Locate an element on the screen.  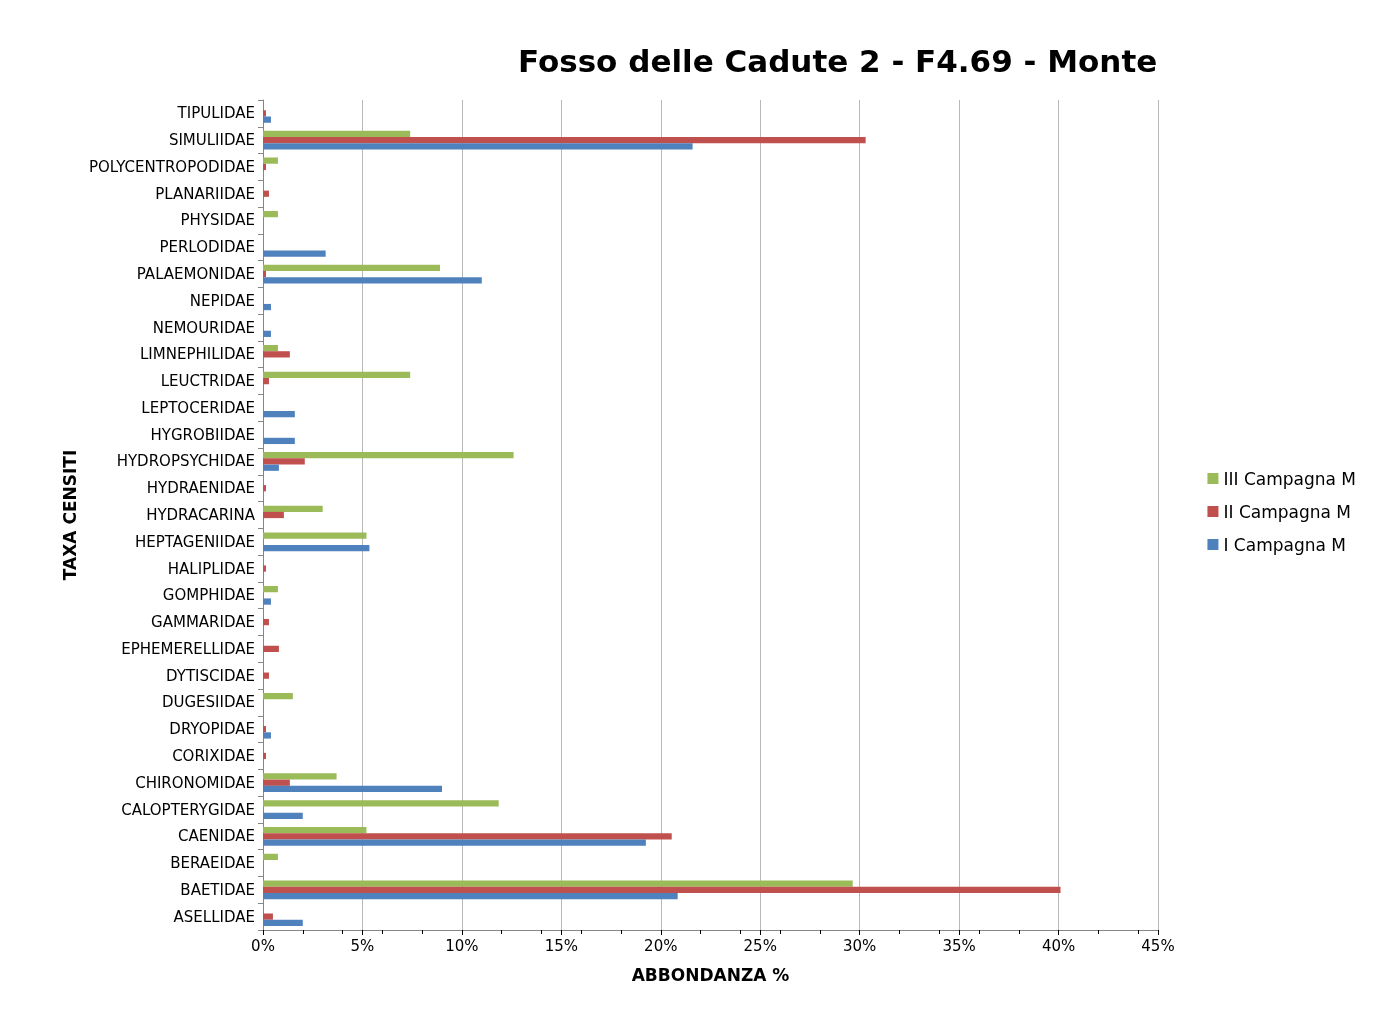
y-tick-label: DYTISCIDAE is located at coordinates (210, 675).